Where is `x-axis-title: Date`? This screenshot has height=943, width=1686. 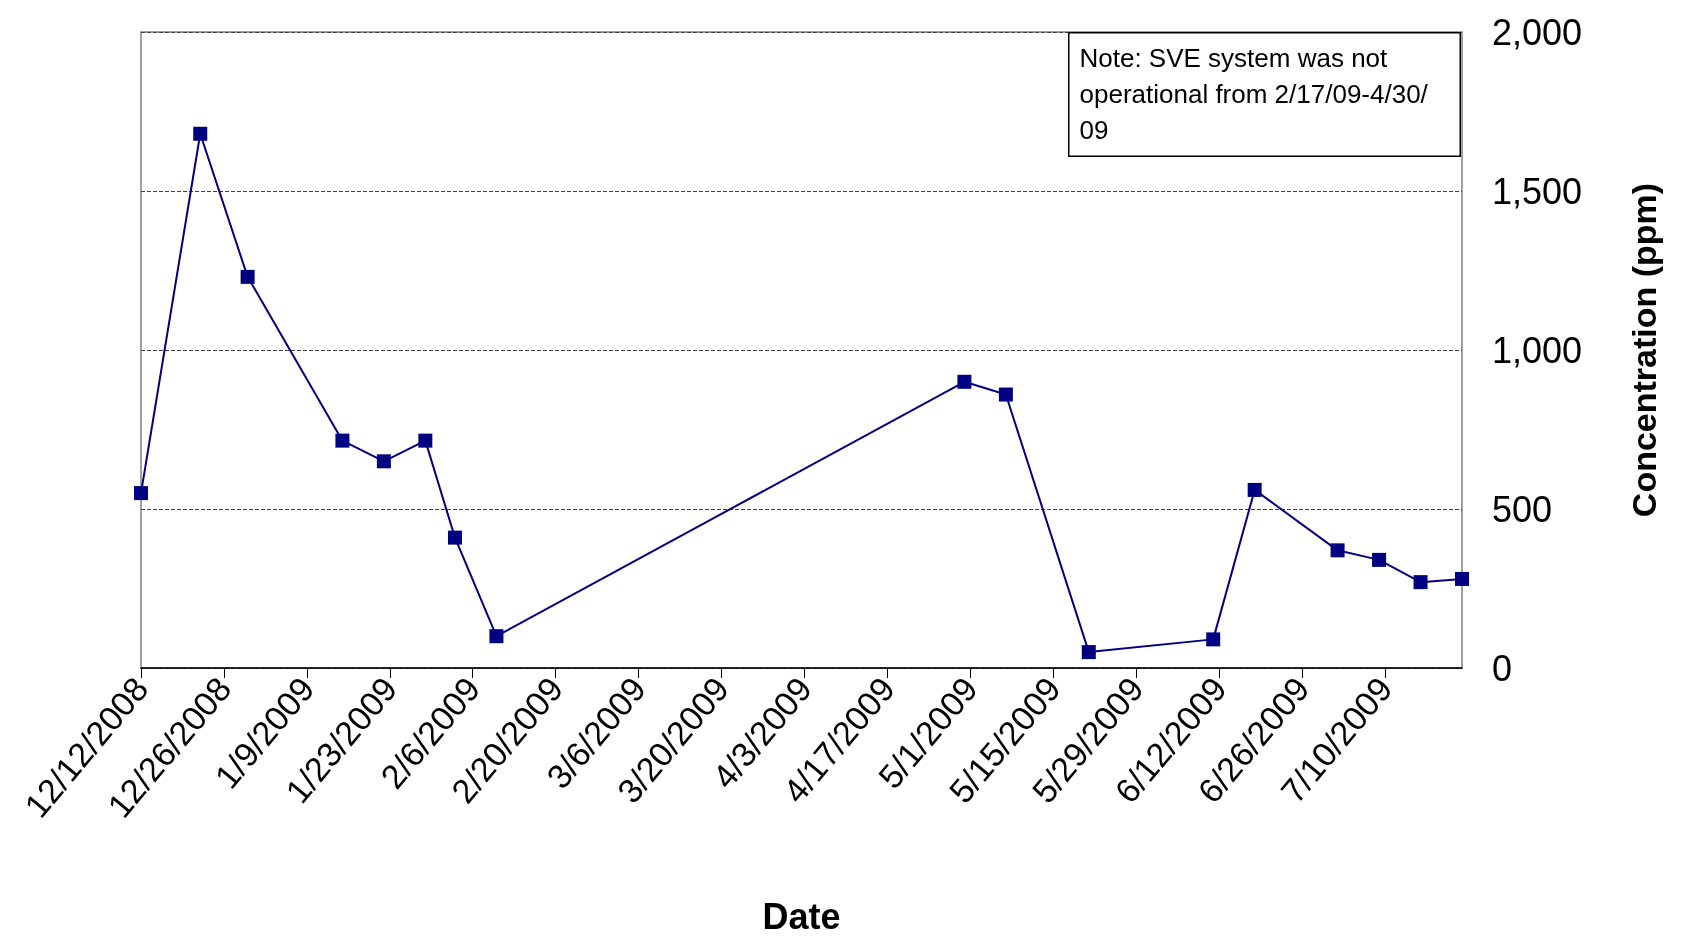 x-axis-title: Date is located at coordinates (801, 916).